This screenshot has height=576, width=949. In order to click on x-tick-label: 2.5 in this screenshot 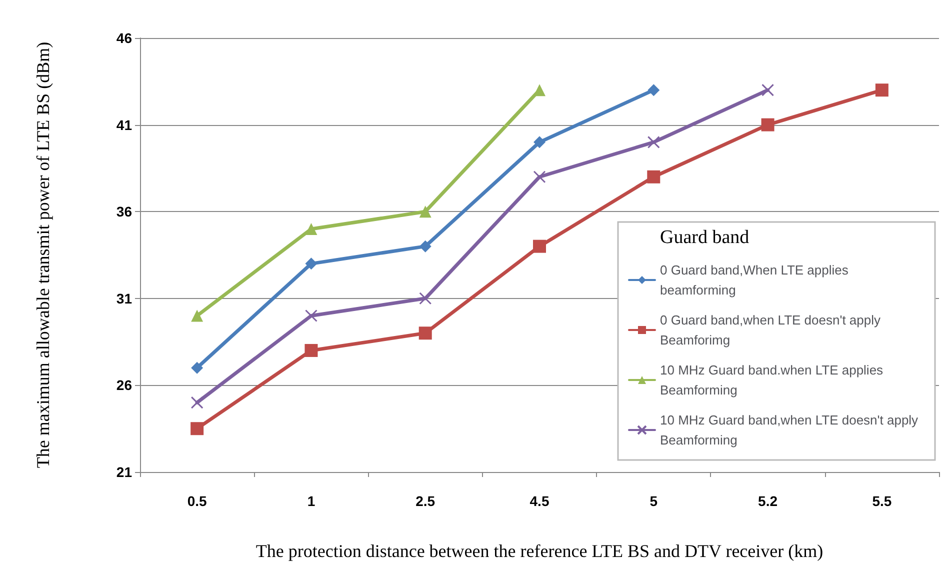, I will do `click(426, 501)`.